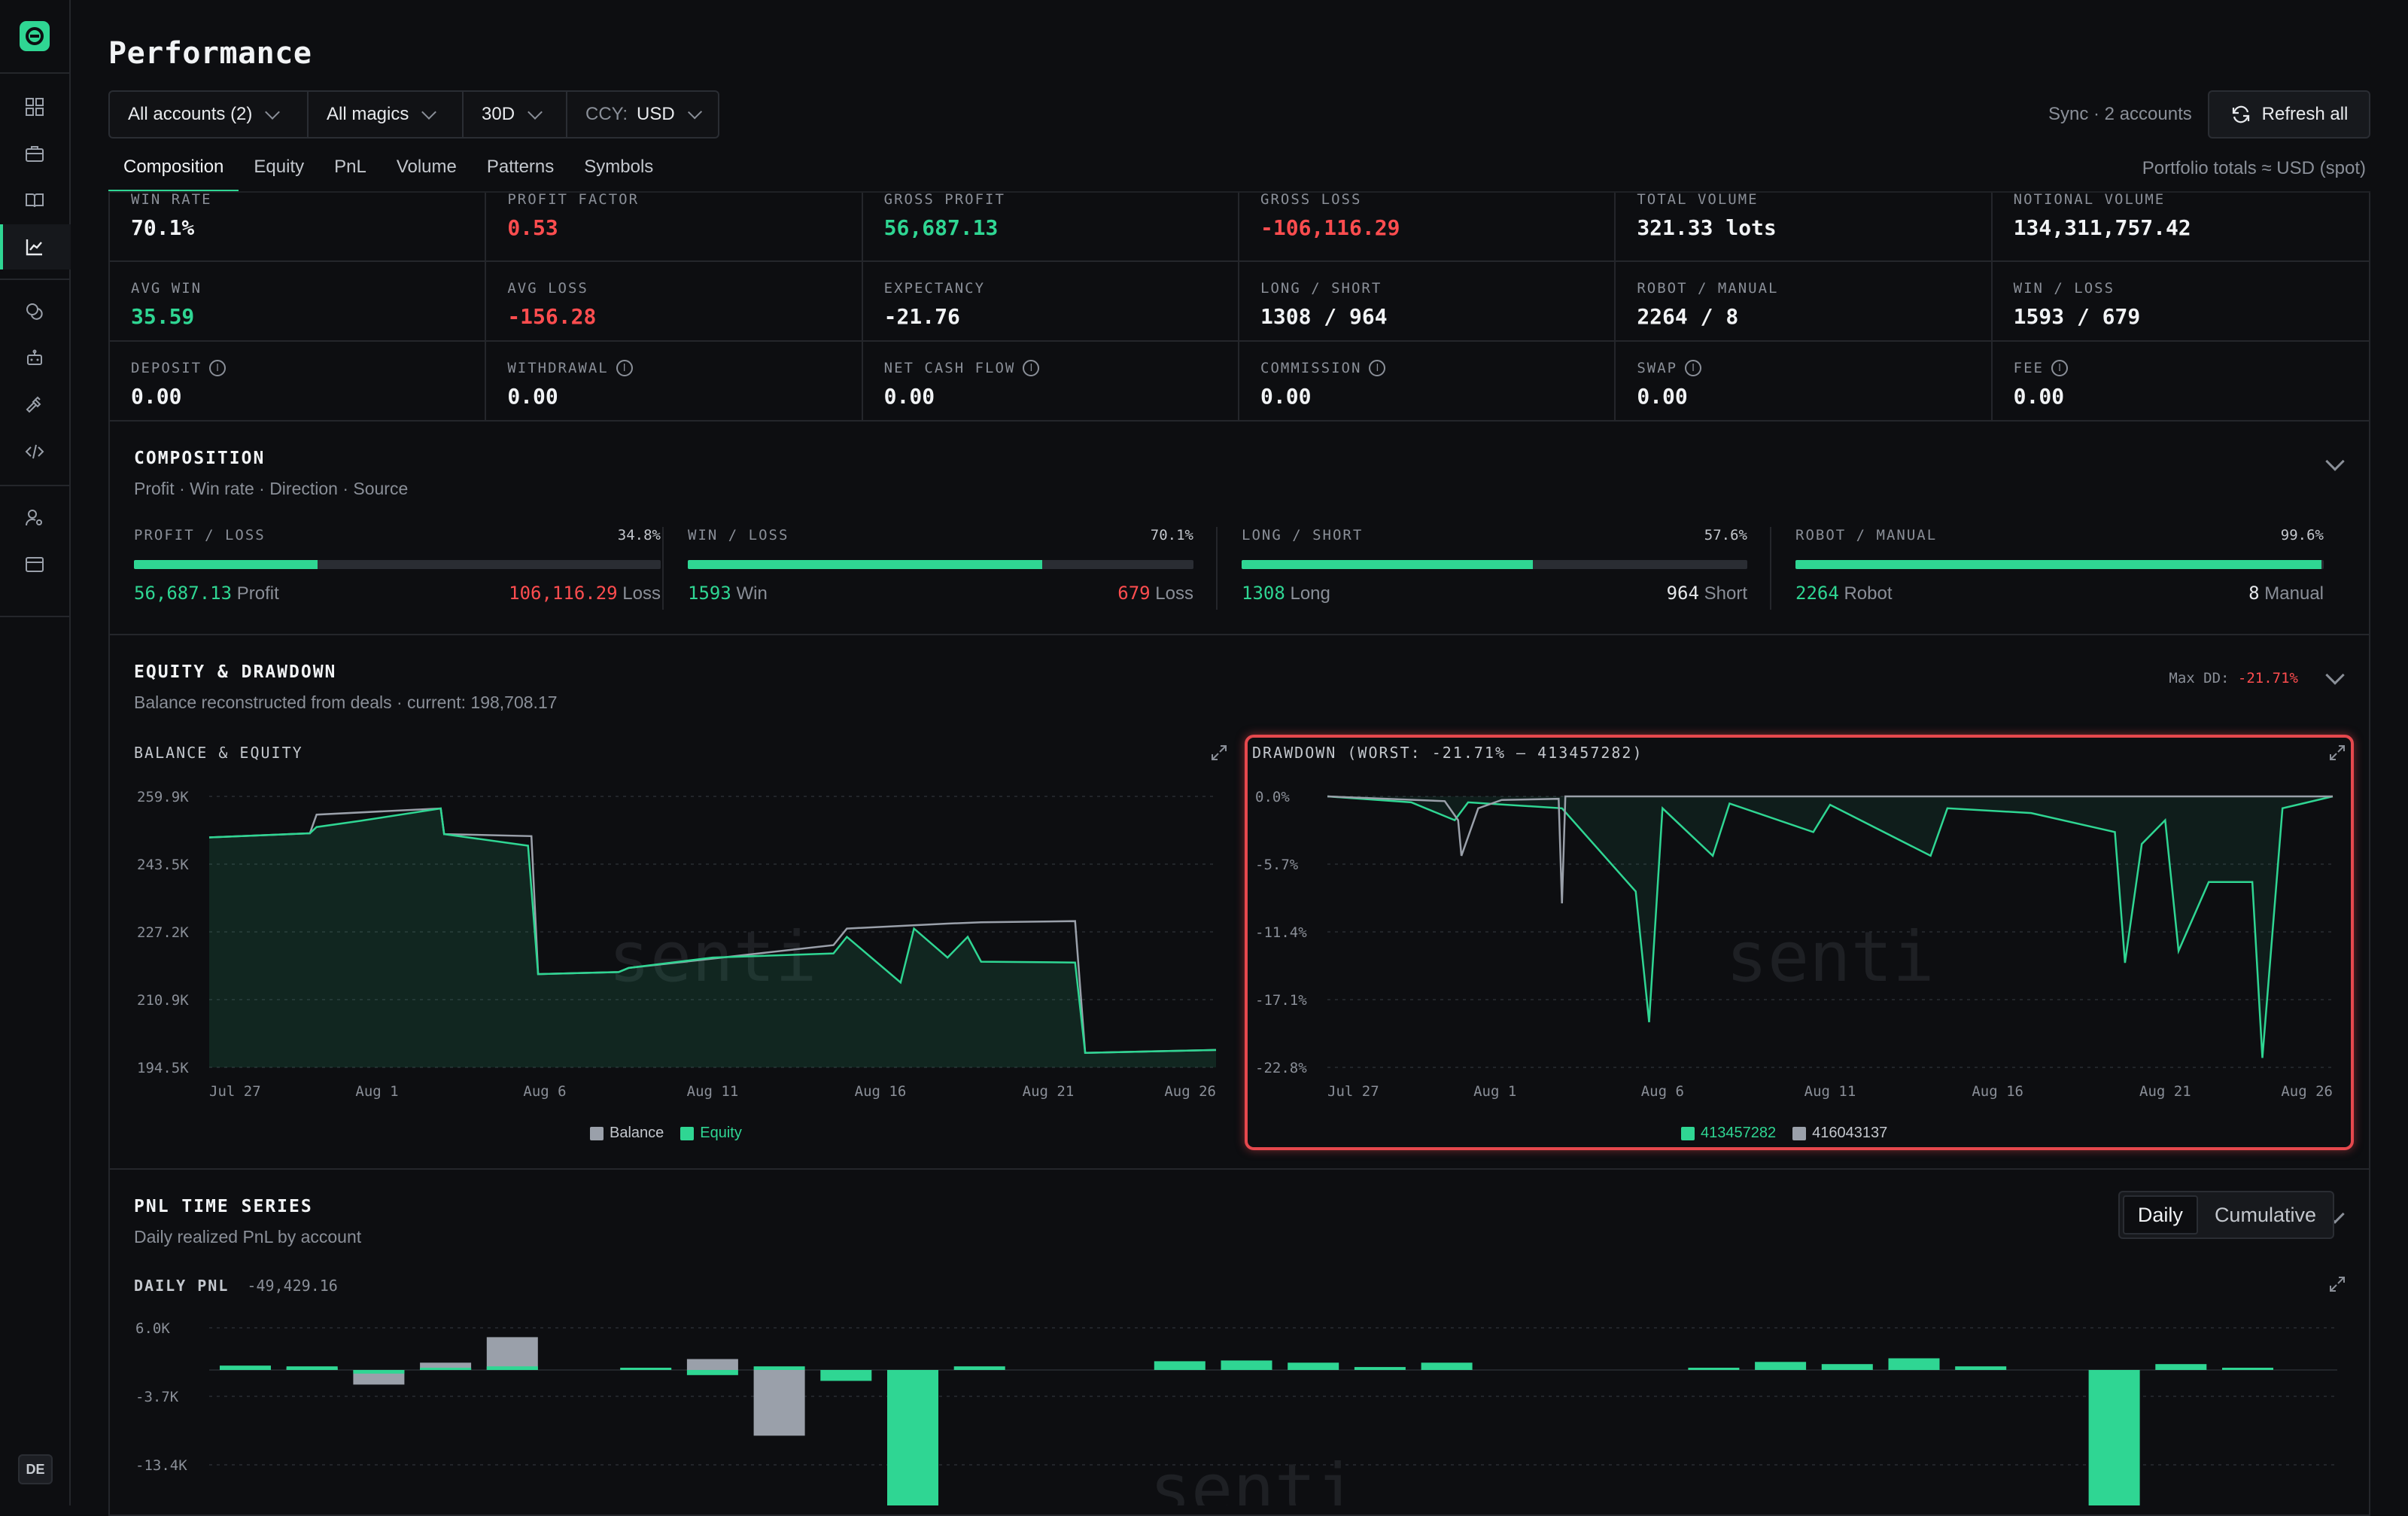 This screenshot has width=2408, height=1516. What do you see at coordinates (1254, 1477) in the screenshot?
I see `watermark: senti` at bounding box center [1254, 1477].